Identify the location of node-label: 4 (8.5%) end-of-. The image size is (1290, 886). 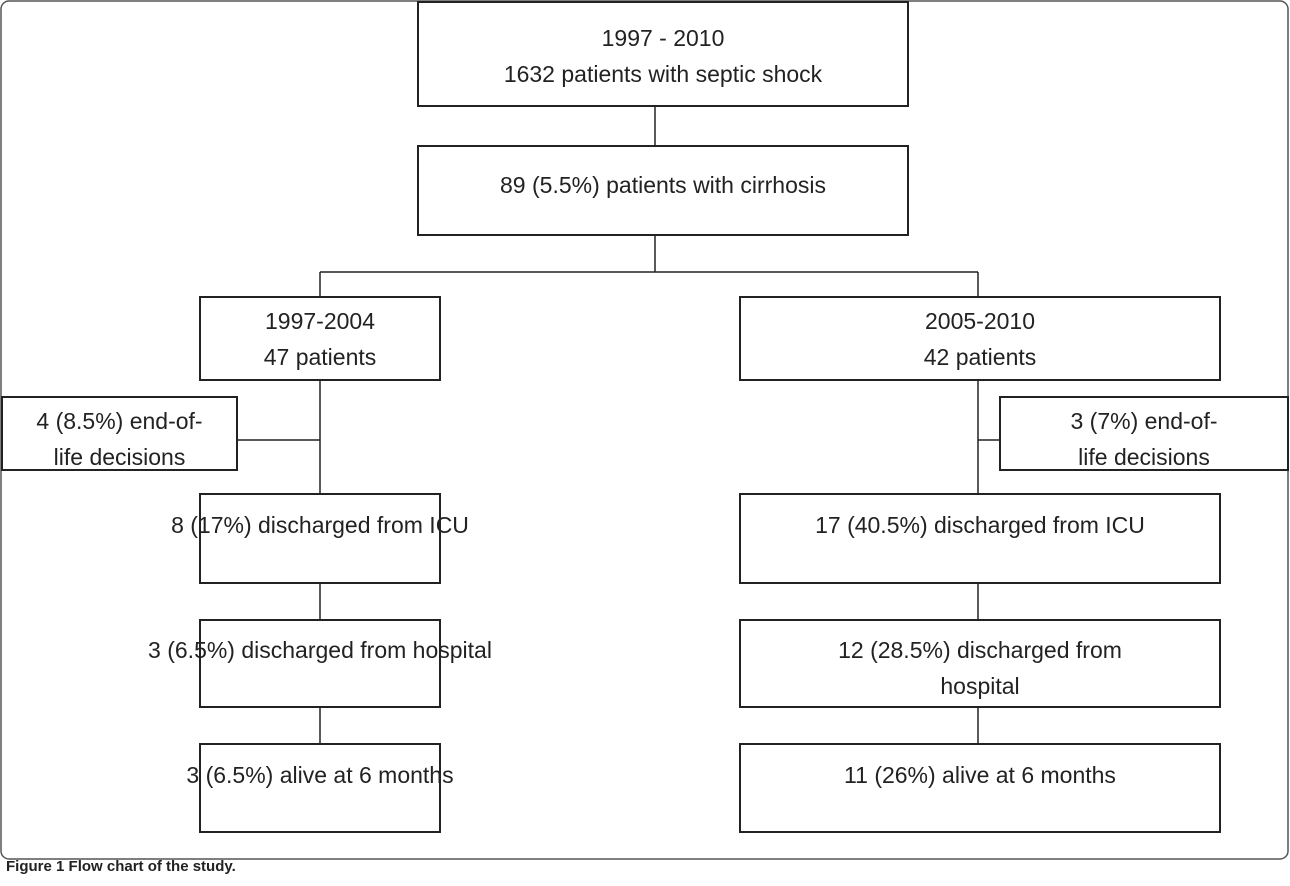
(119, 421).